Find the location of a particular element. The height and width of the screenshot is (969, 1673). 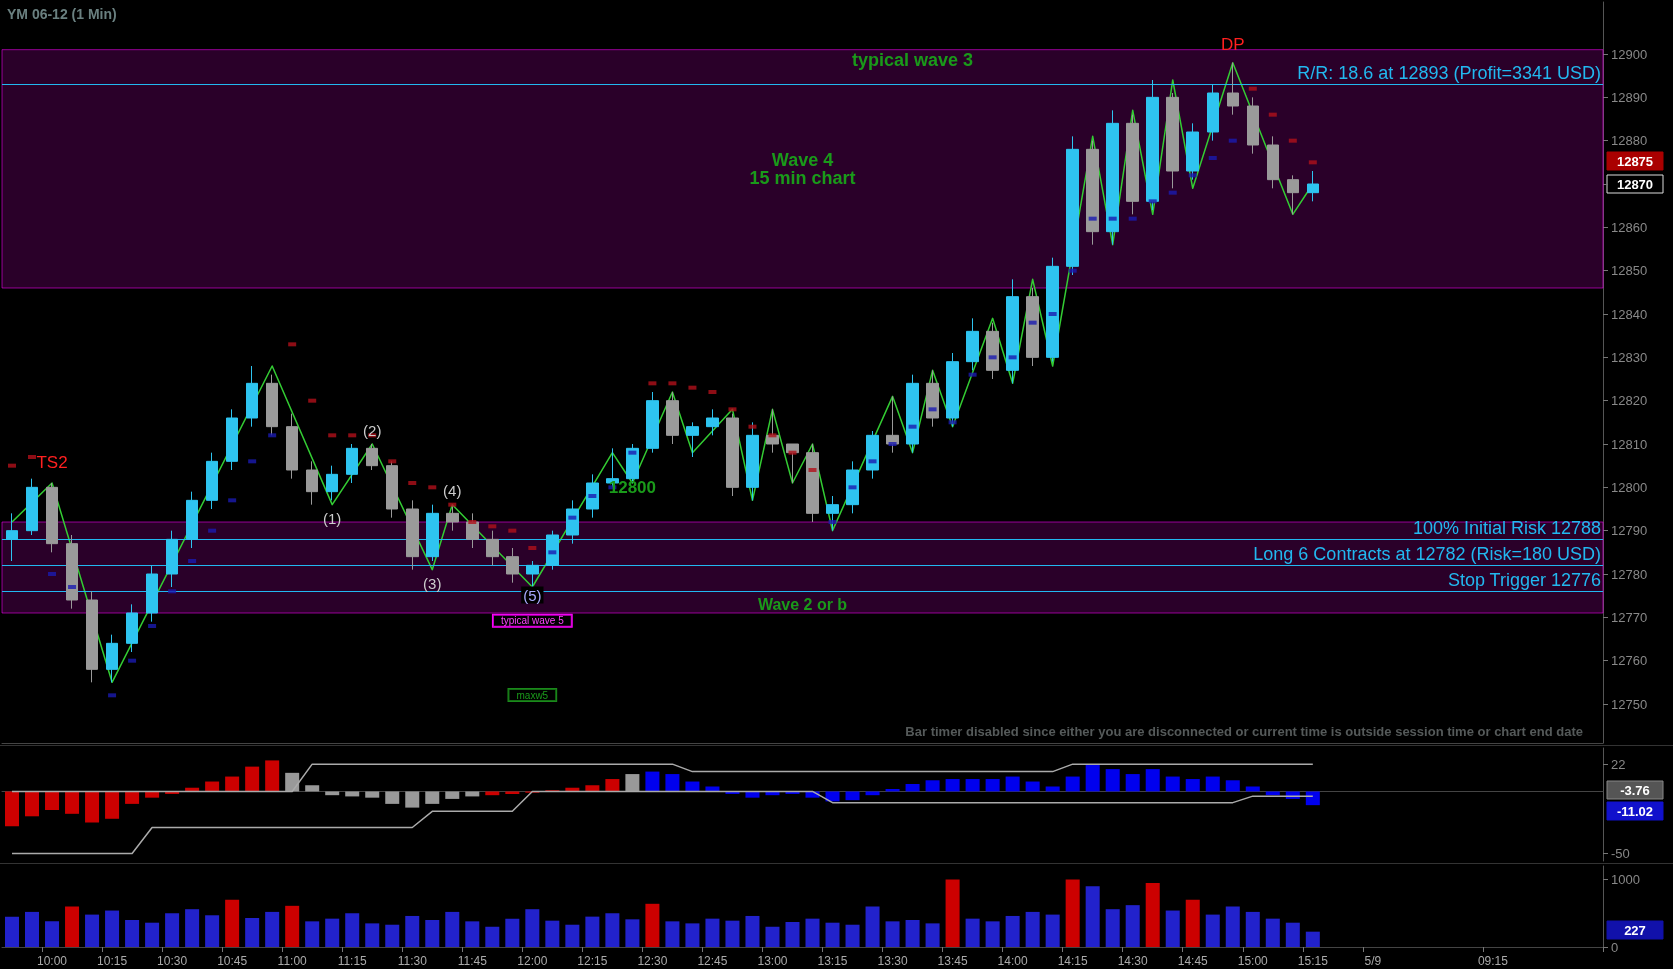

y-tick-label: 12830 is located at coordinates (1629, 357).